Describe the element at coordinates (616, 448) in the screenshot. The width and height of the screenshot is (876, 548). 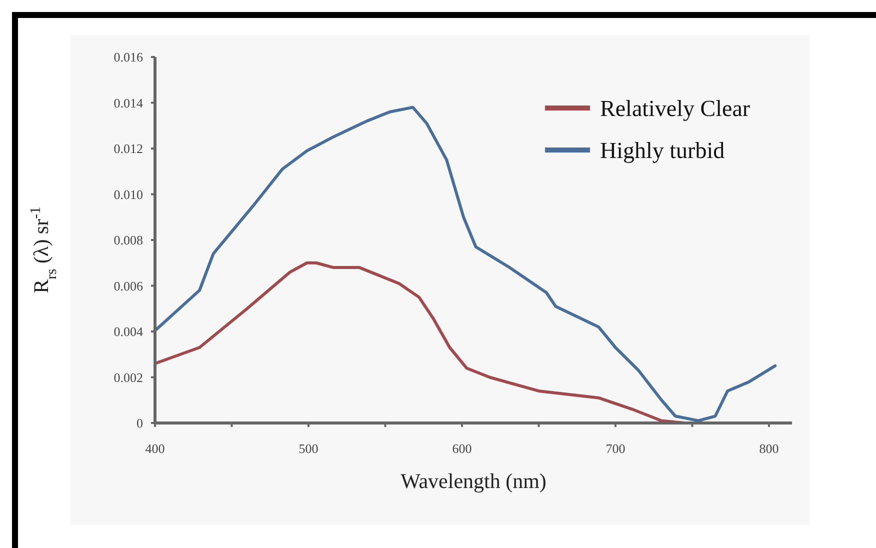
I see `x-tick-label: 700` at that location.